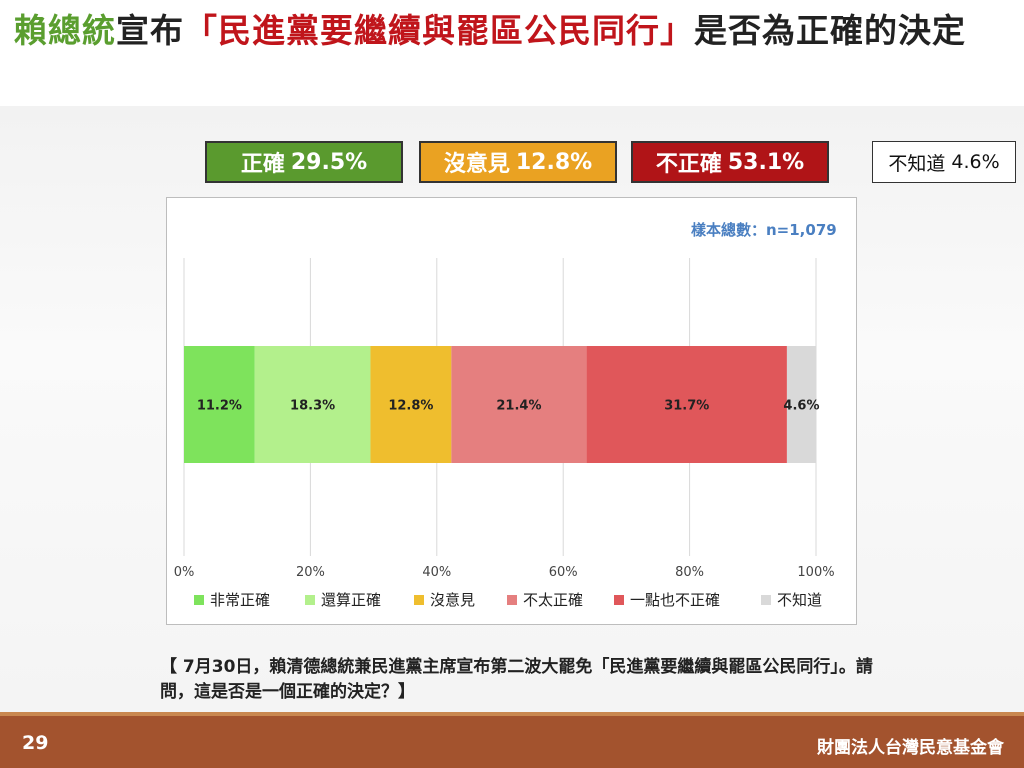 This screenshot has height=768, width=1024. What do you see at coordinates (830, 30) in the screenshot?
I see `title-part-question: 是否為正確的決定` at bounding box center [830, 30].